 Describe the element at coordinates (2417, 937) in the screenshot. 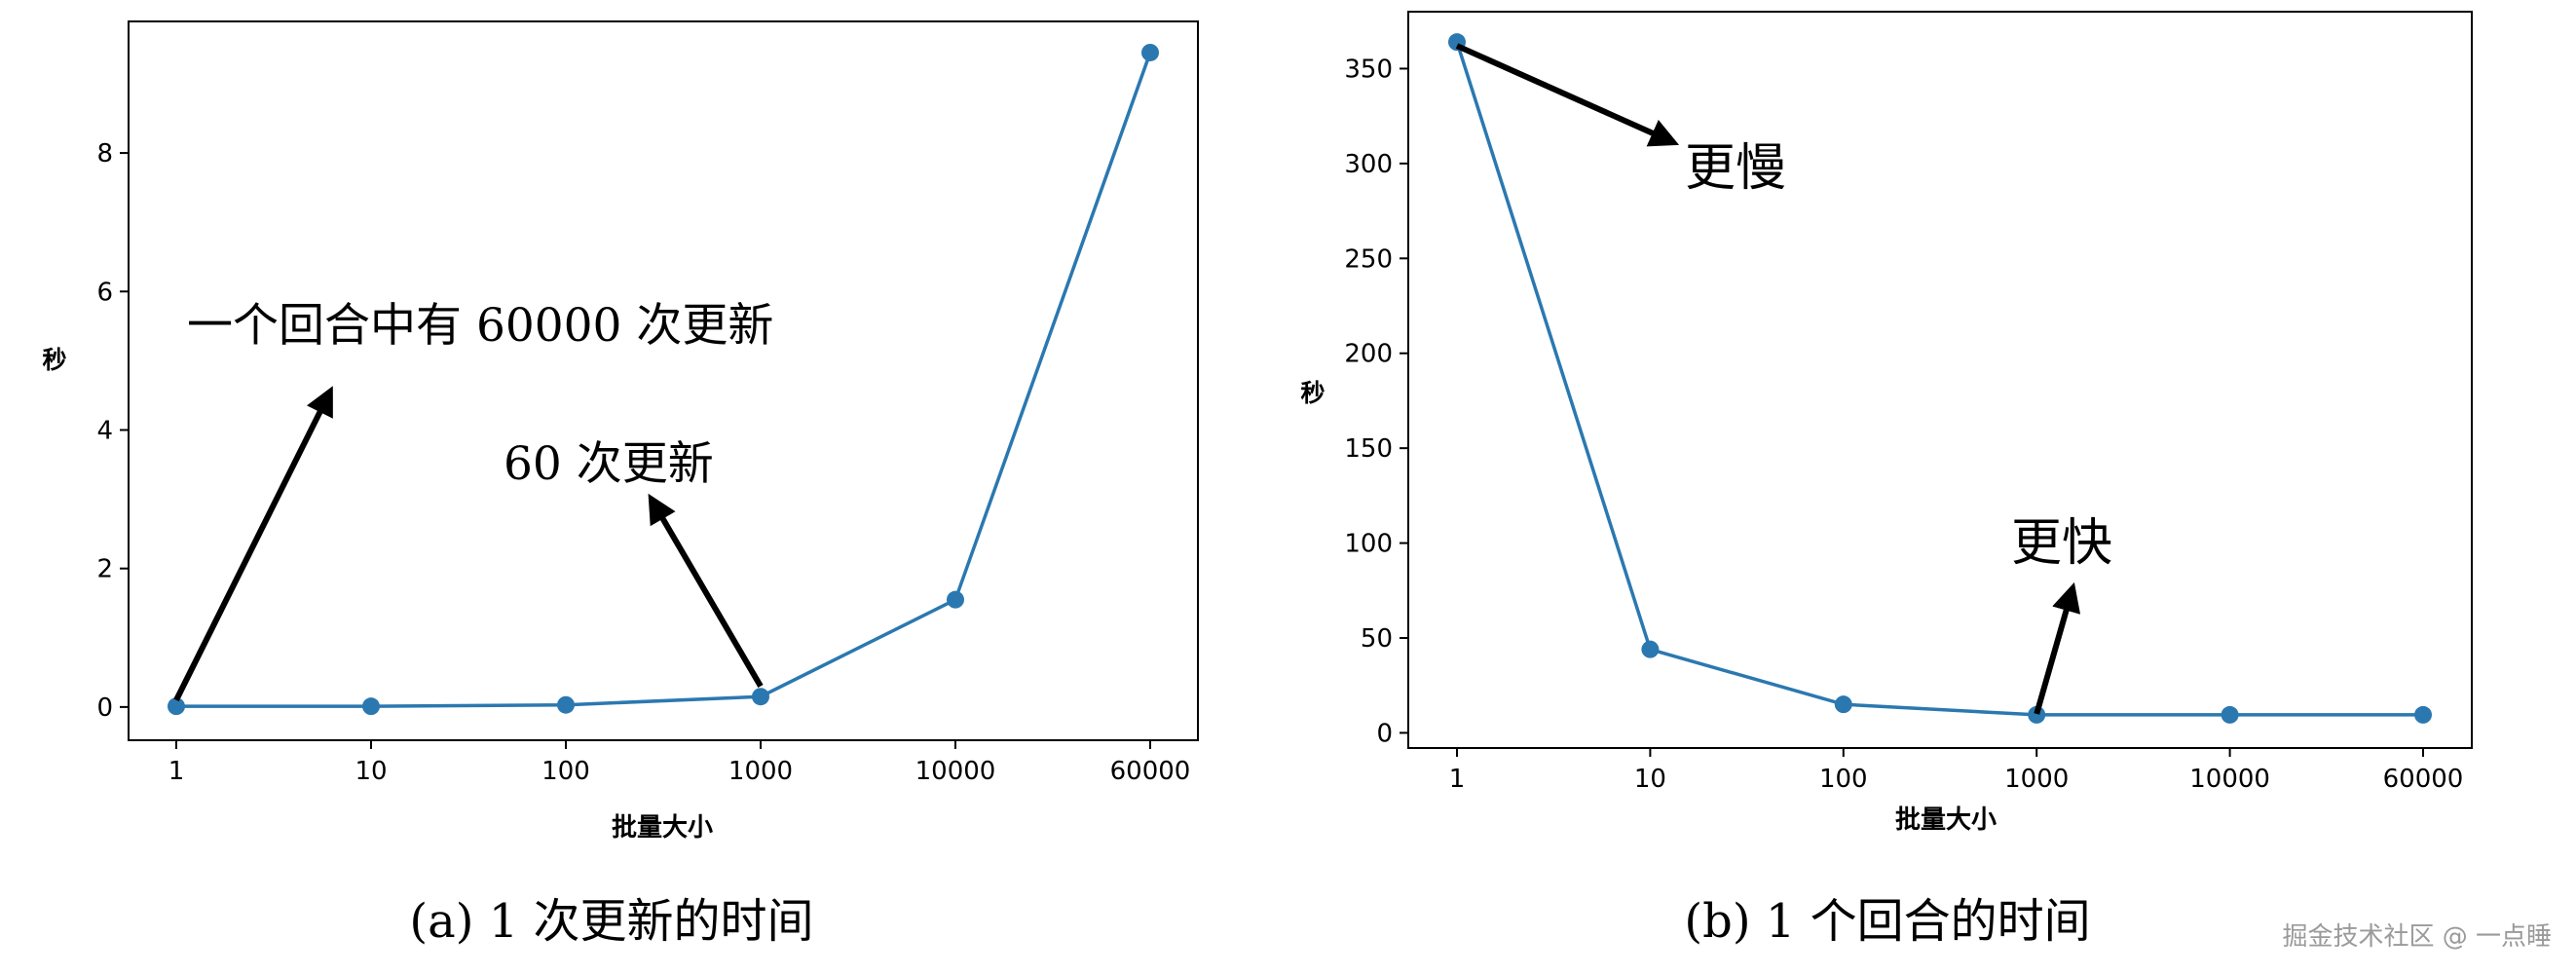

I see `watermark: 掘金技术社区 @ 一点睡` at that location.